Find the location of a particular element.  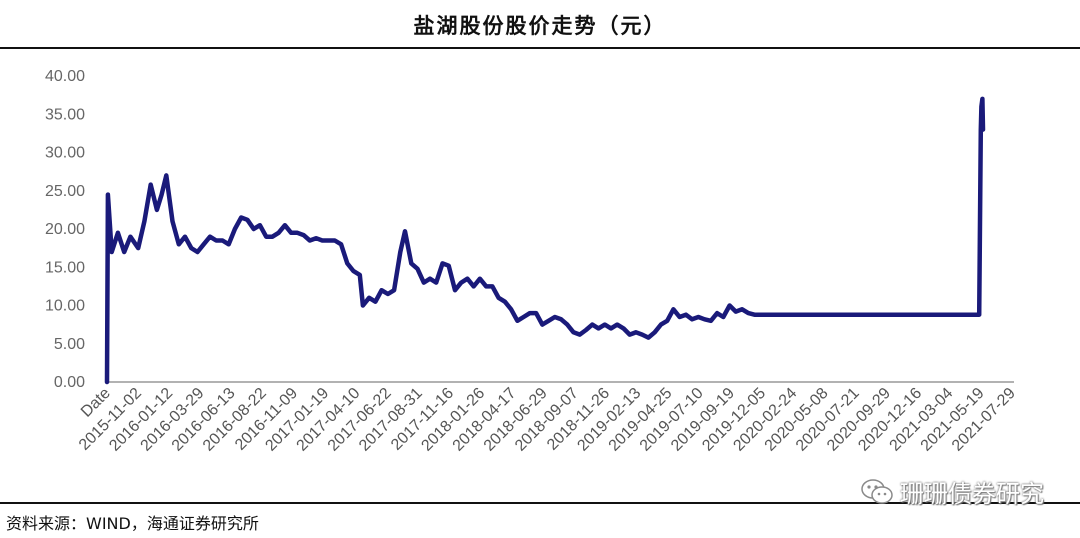

y-tick-label: 25.00 is located at coordinates (65, 191).